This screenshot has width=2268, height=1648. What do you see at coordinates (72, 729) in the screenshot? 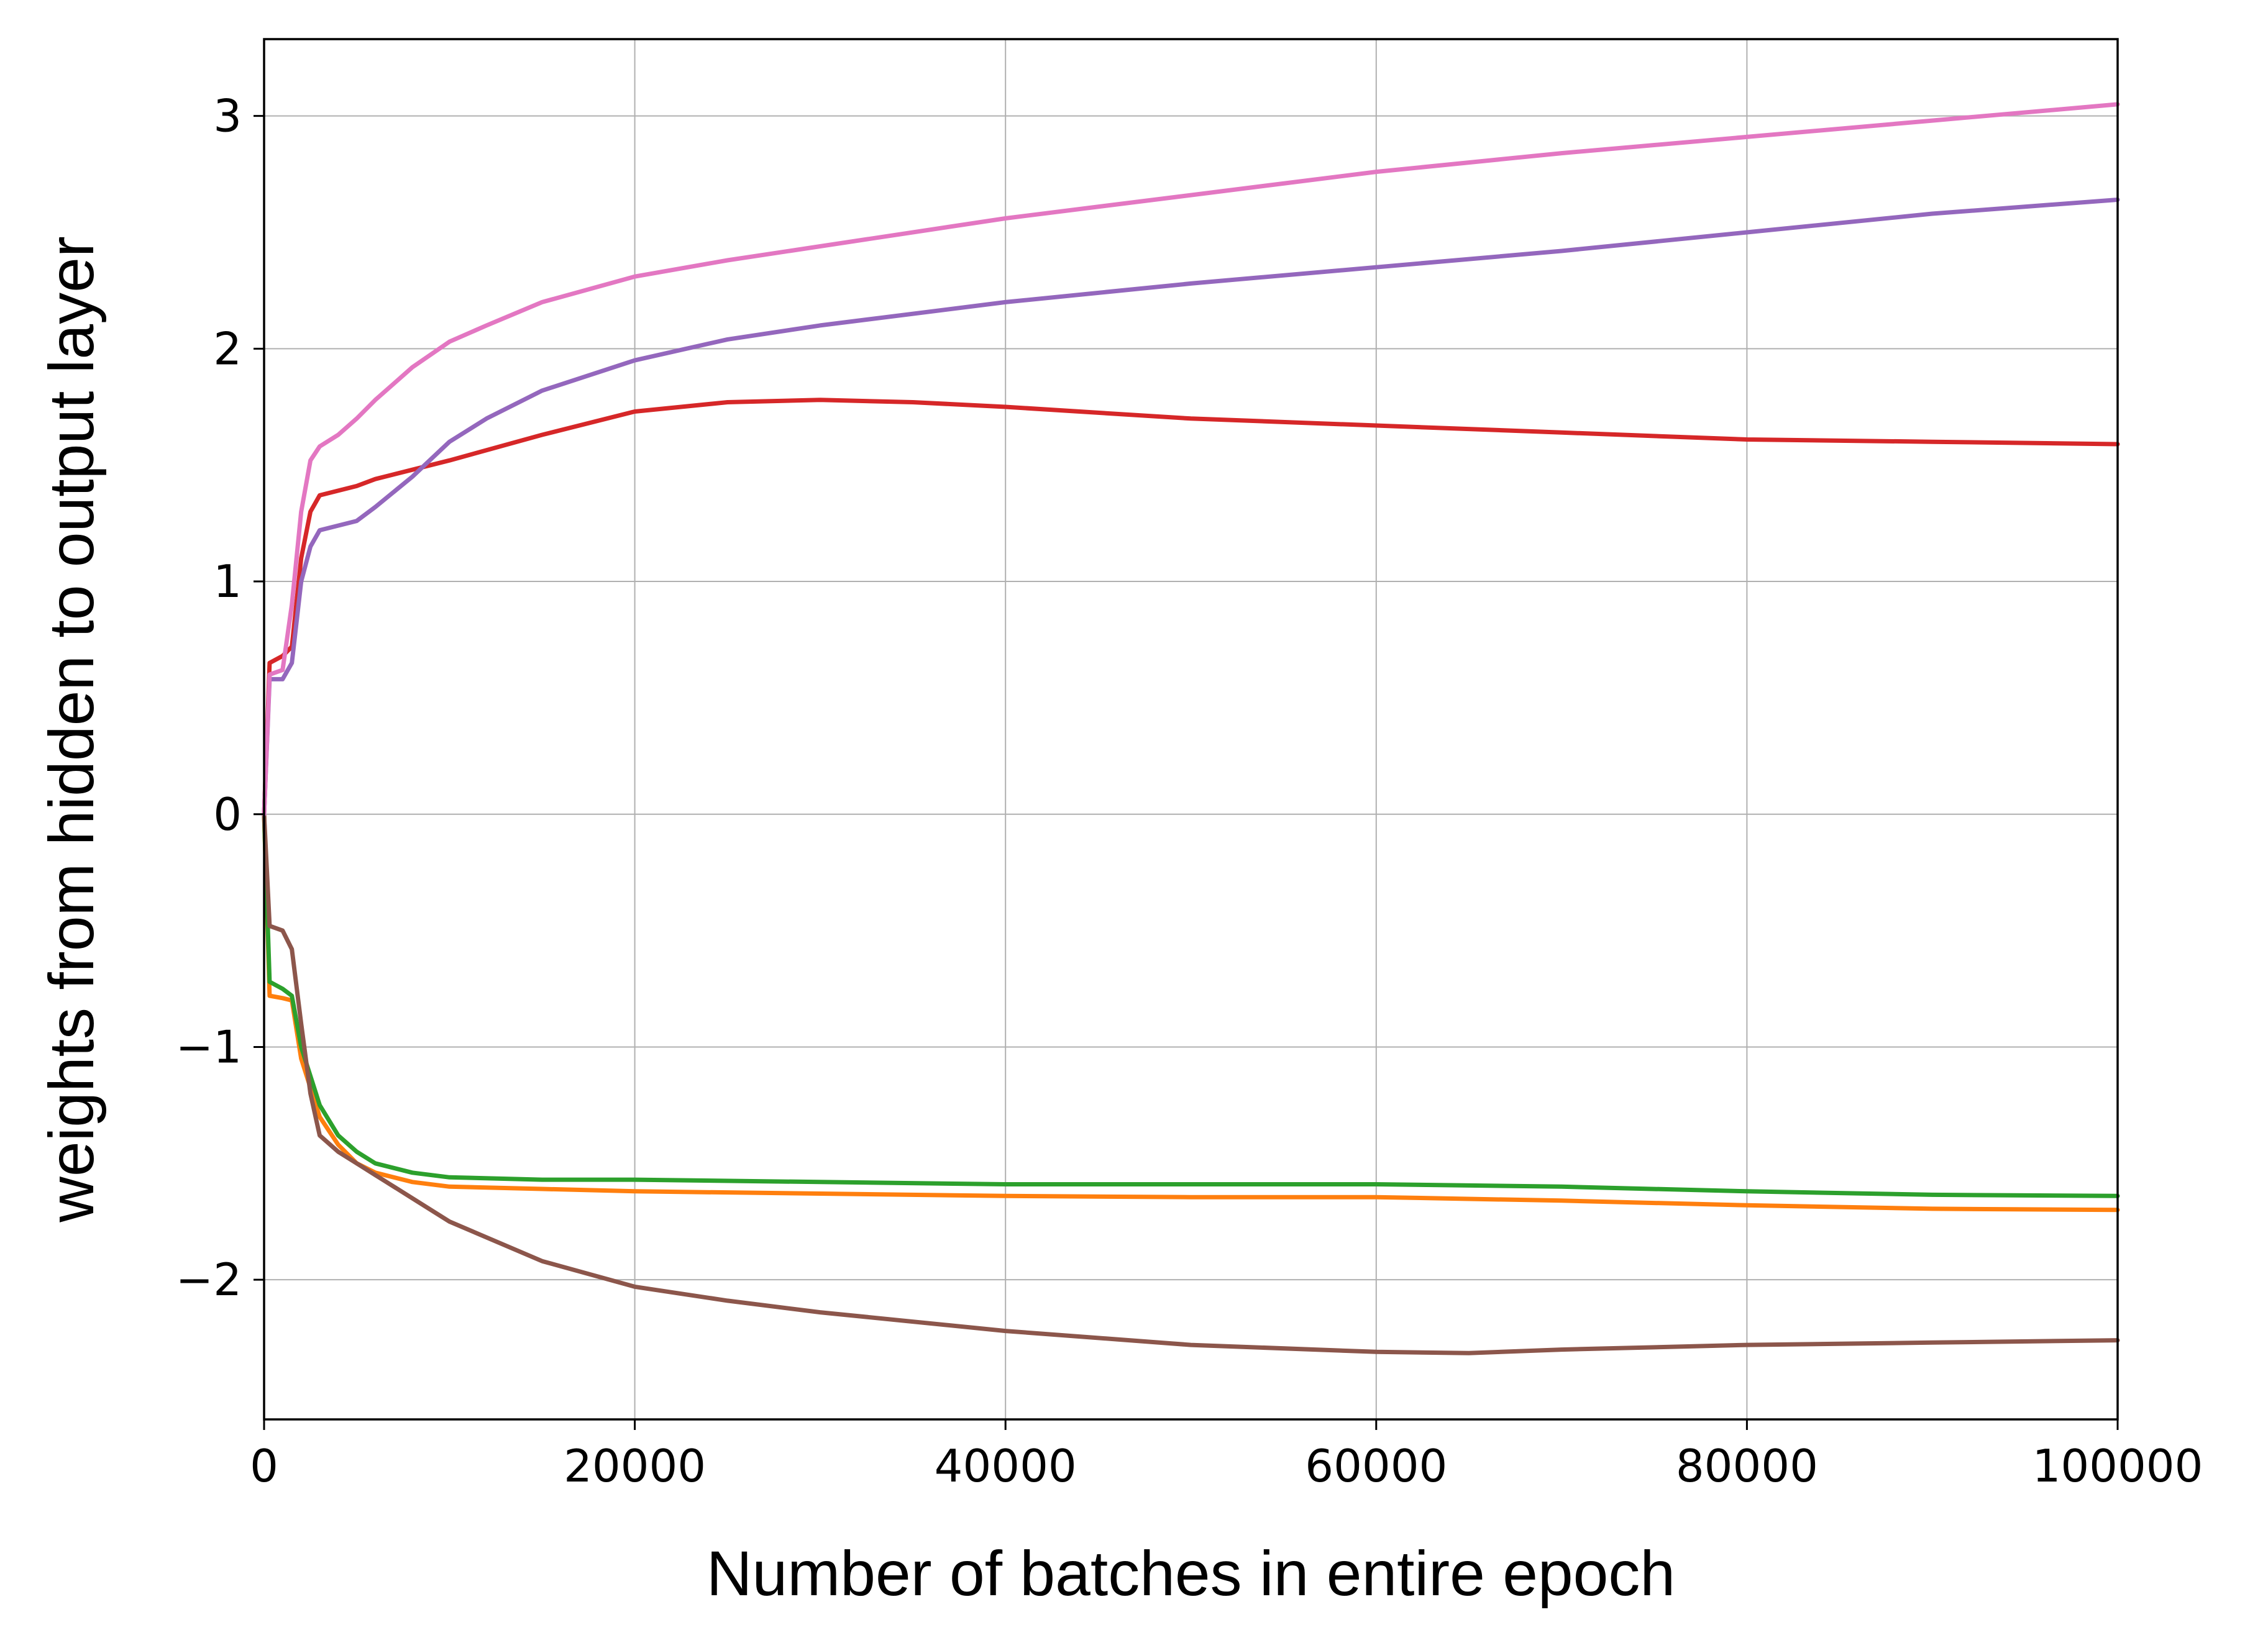
I see `y-axis-label: weights from hidden to output layer` at bounding box center [72, 729].